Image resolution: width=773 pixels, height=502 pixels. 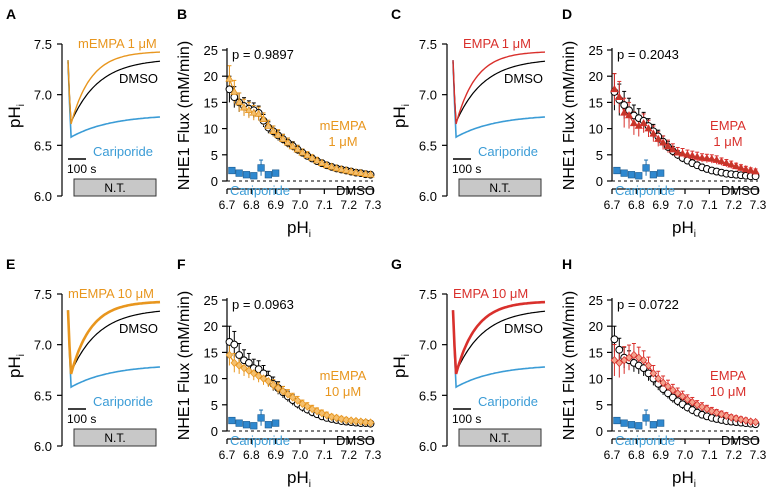 What do you see at coordinates (43, 196) in the screenshot?
I see `y-tick-label: 6.0` at bounding box center [43, 196].